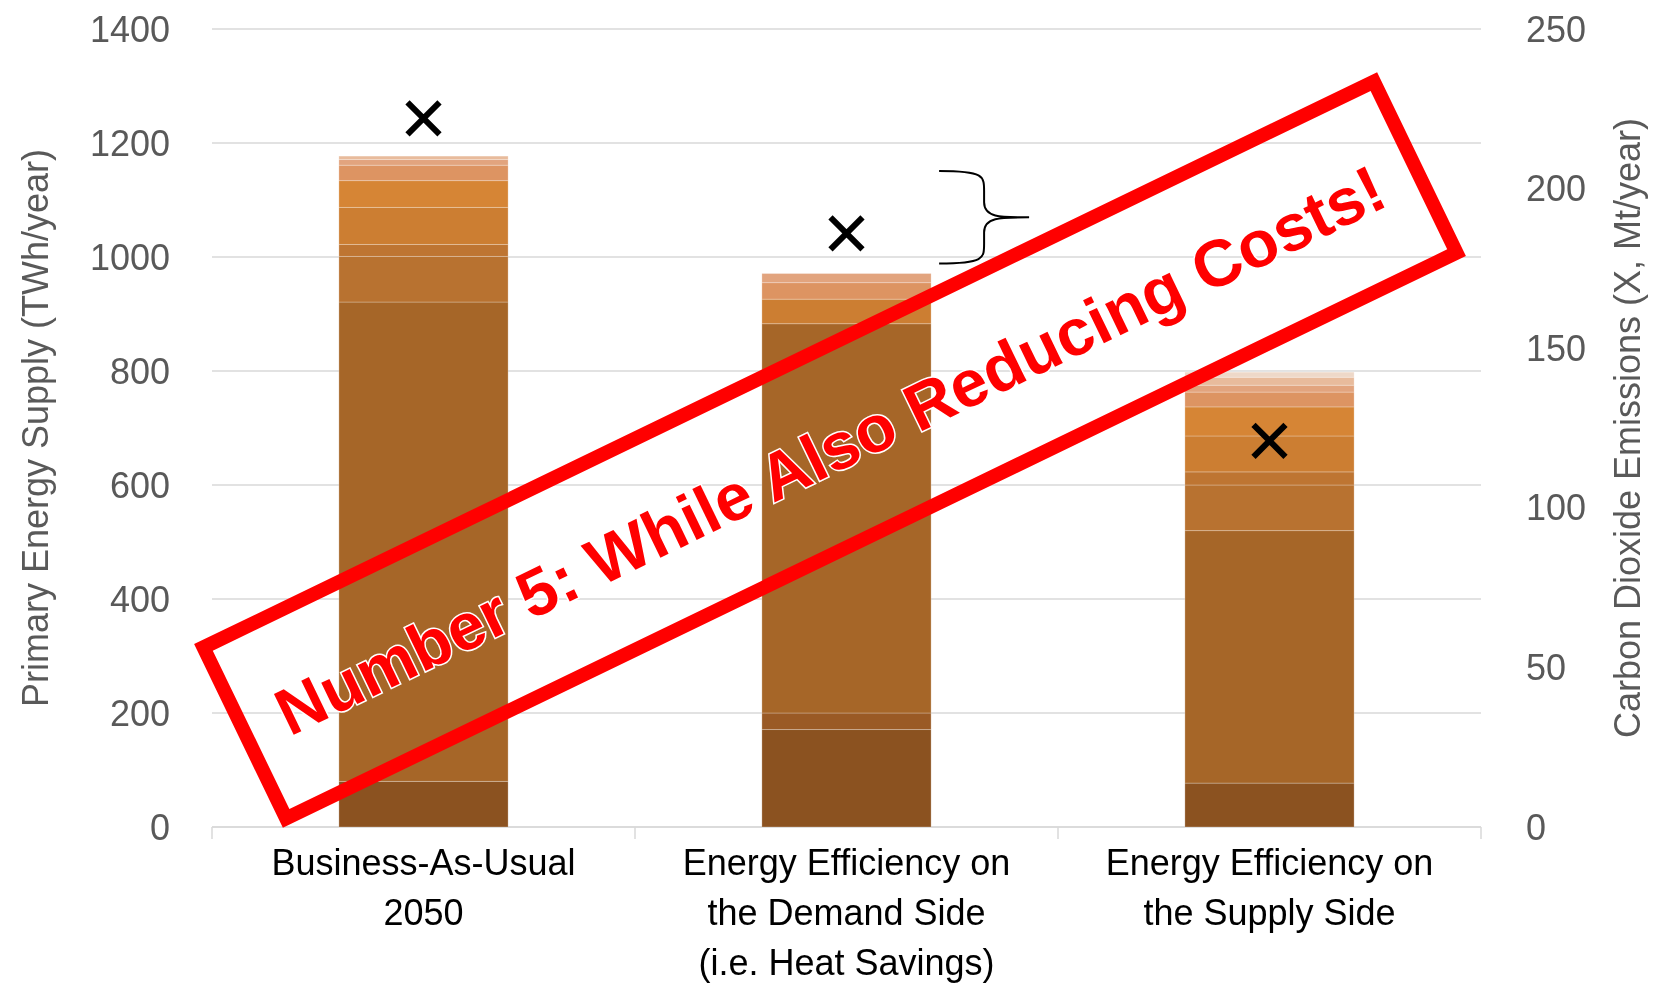 The image size is (1666, 997). I want to click on y-tick-label: 1400, so click(129, 29).